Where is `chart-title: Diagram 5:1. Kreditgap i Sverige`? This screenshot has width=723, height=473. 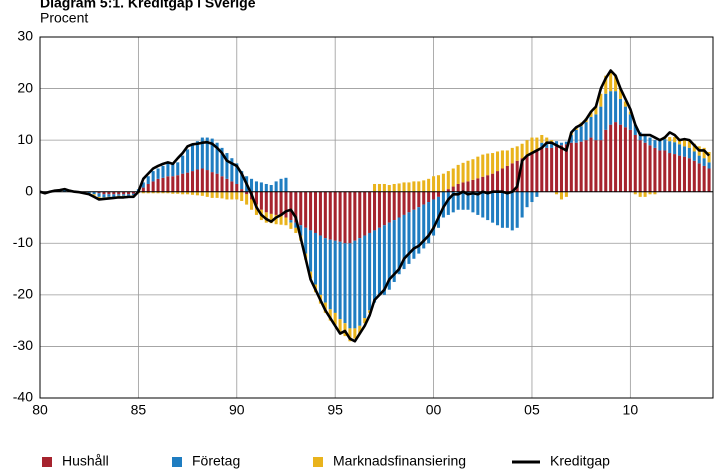
chart-title: Diagram 5:1. Kreditgap i Sverige is located at coordinates (148, 5).